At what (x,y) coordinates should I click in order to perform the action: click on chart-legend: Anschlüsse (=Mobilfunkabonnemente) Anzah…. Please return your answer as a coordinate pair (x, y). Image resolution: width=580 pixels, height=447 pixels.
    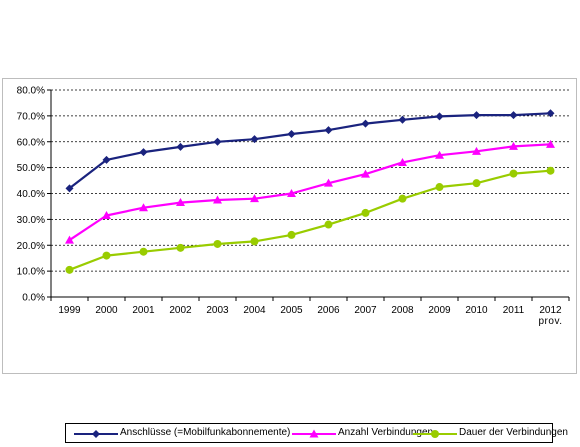
    Looking at the image, I should click on (316, 433).